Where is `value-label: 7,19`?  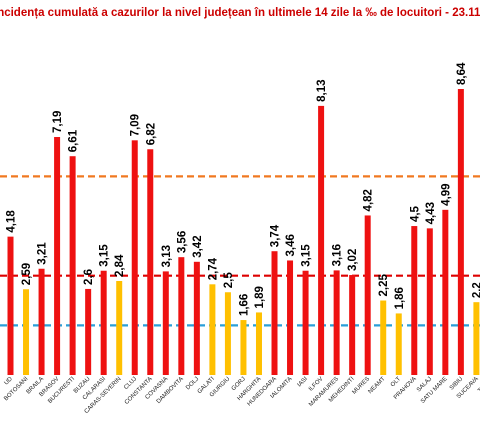
value-label: 7,19 is located at coordinates (58, 122).